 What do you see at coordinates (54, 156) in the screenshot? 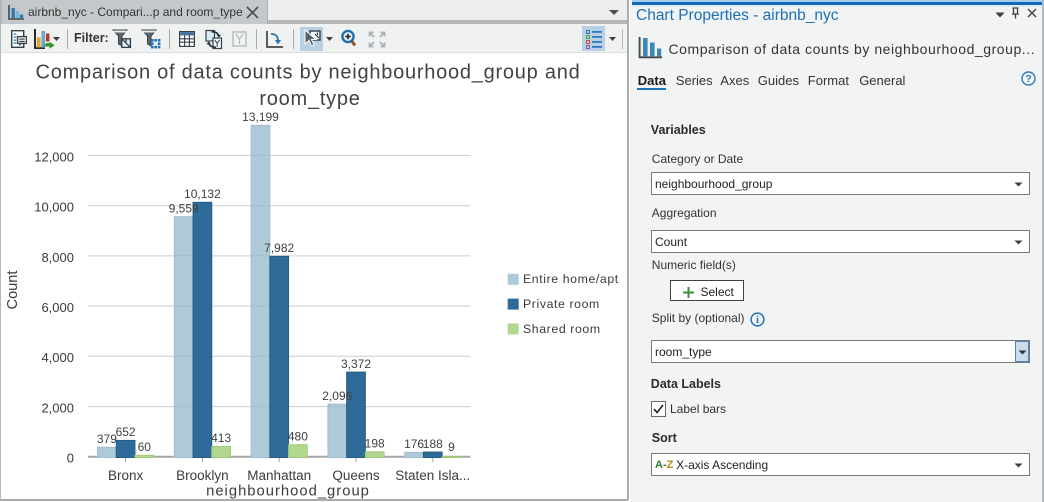
I see `svg-text: 12,000` at bounding box center [54, 156].